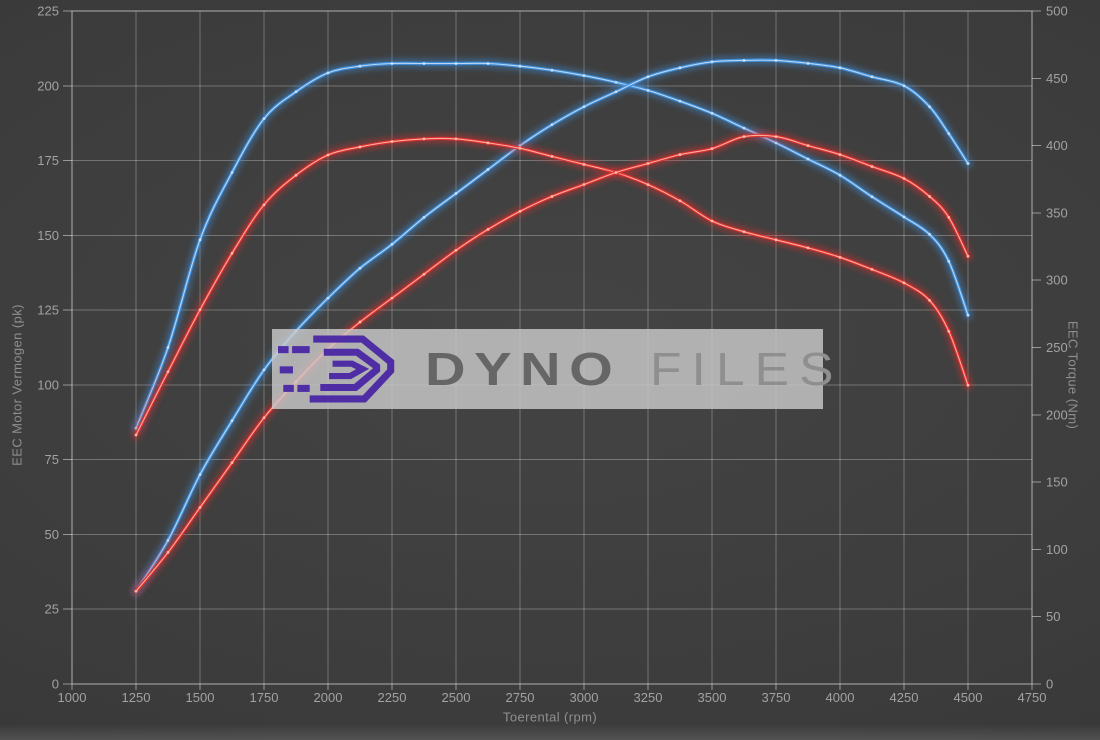  I want to click on y-left-tick-label: 75, so click(52, 459).